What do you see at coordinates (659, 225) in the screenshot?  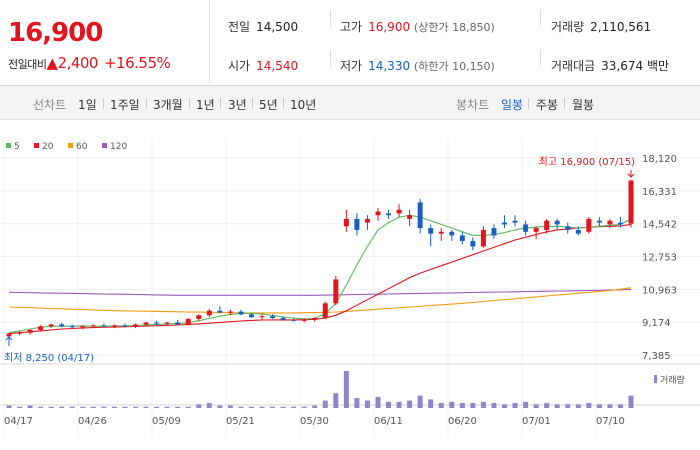 I see `y-tick-label: 14,542` at bounding box center [659, 225].